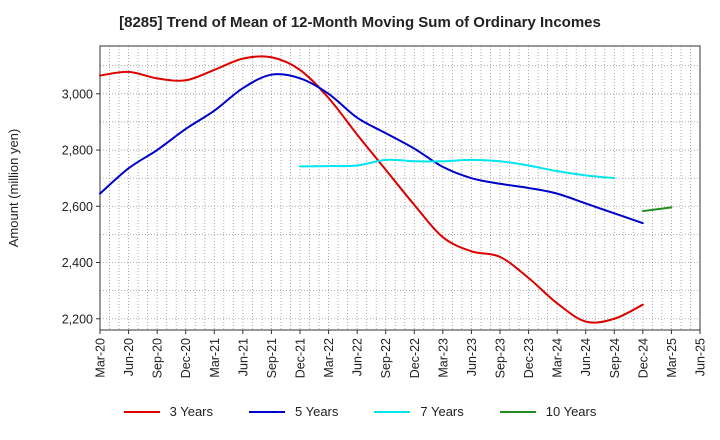 This screenshot has height=440, width=720. I want to click on x-tick-label: Sep-20, so click(158, 358).